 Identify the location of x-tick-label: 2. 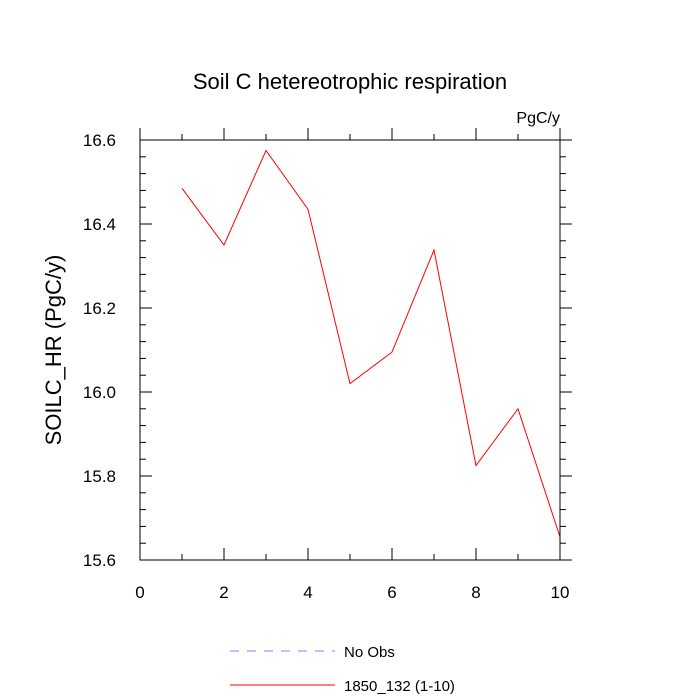
(223, 592).